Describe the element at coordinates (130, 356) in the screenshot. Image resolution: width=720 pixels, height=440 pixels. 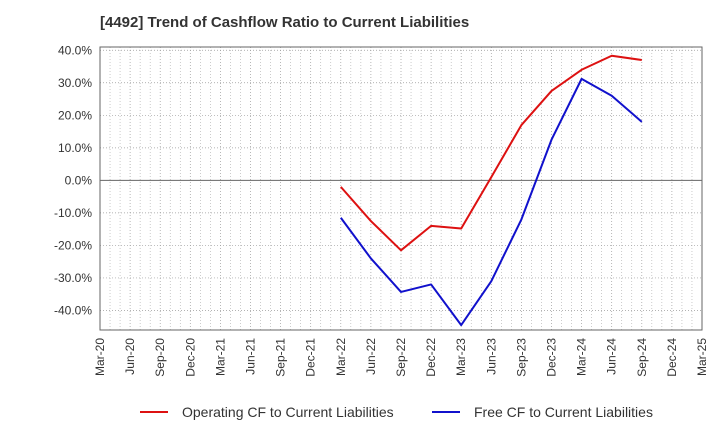
I see `x-tick-label: Jun-20` at that location.